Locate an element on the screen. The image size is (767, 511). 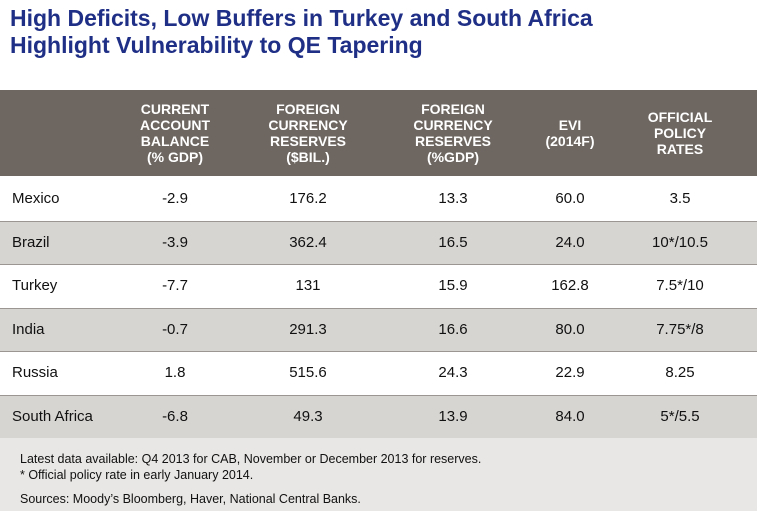
row-country: India is located at coordinates (28, 329).